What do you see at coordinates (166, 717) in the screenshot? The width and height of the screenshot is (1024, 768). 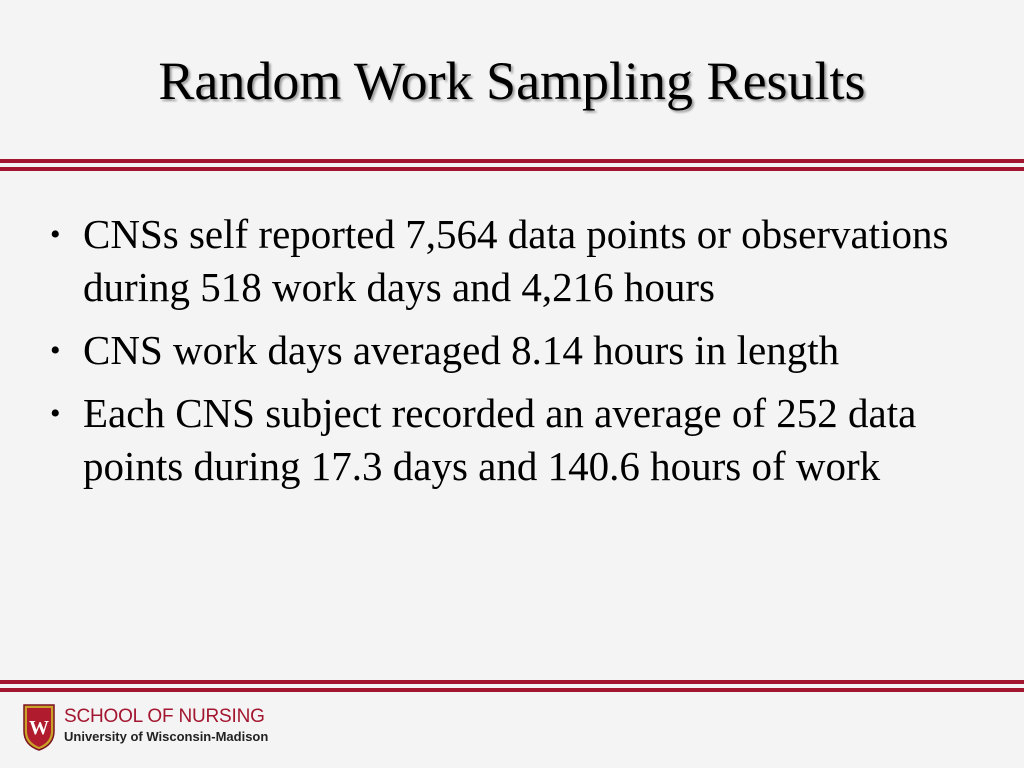 I see `school-name: SCHOOL OF NURSING` at bounding box center [166, 717].